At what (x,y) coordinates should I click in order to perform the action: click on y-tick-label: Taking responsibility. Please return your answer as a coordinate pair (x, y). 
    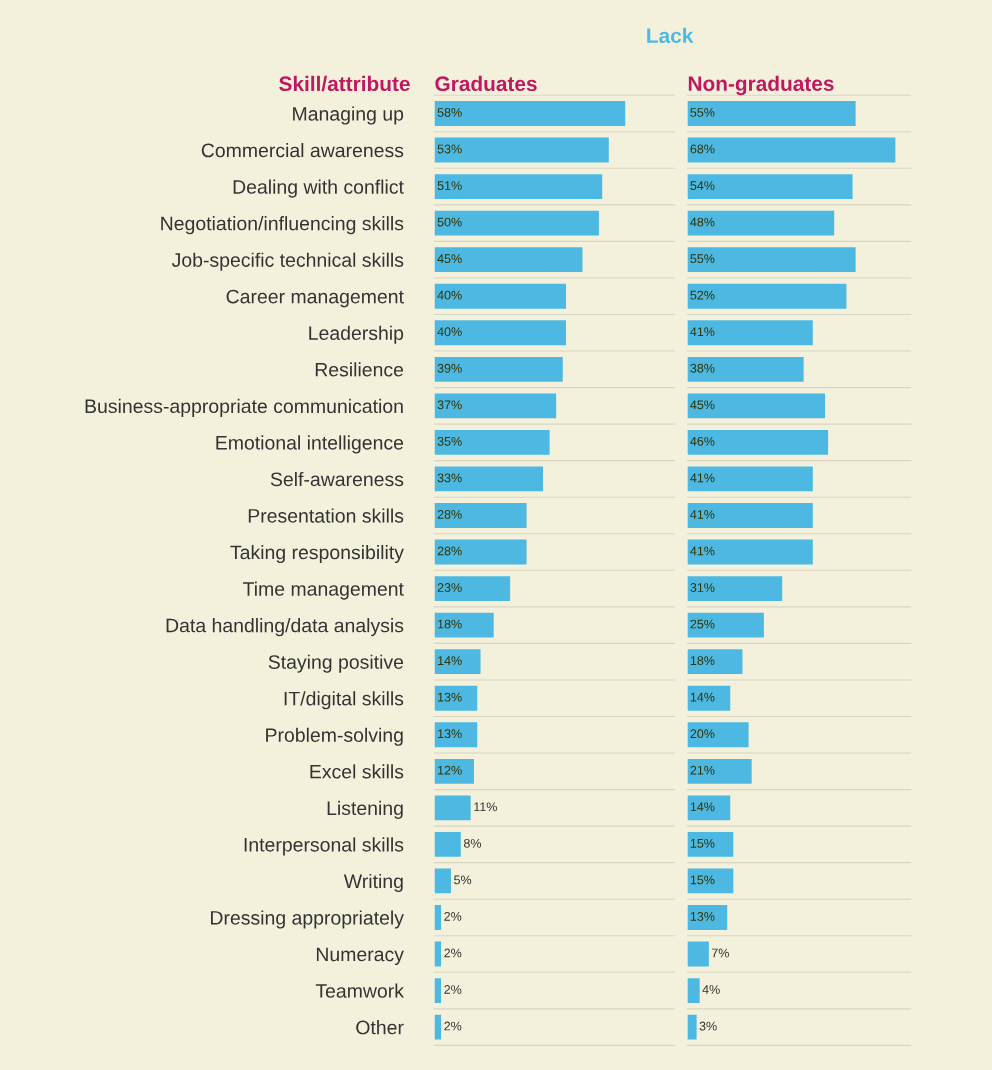
    Looking at the image, I should click on (317, 554).